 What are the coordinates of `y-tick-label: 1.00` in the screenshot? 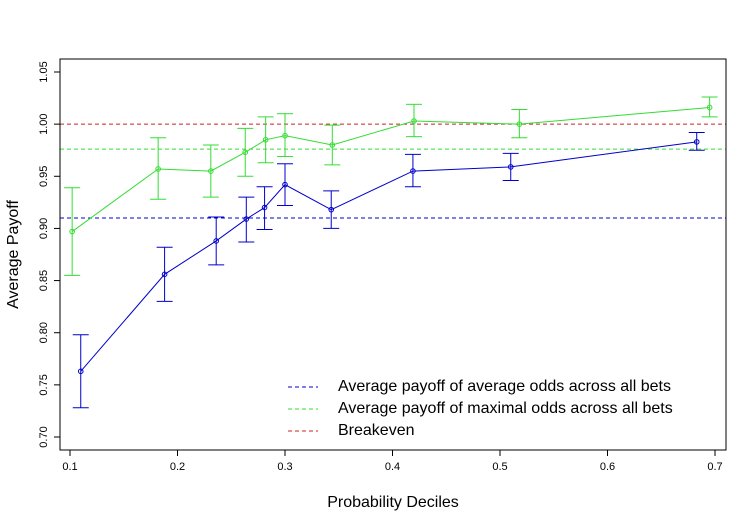 It's located at (44, 123).